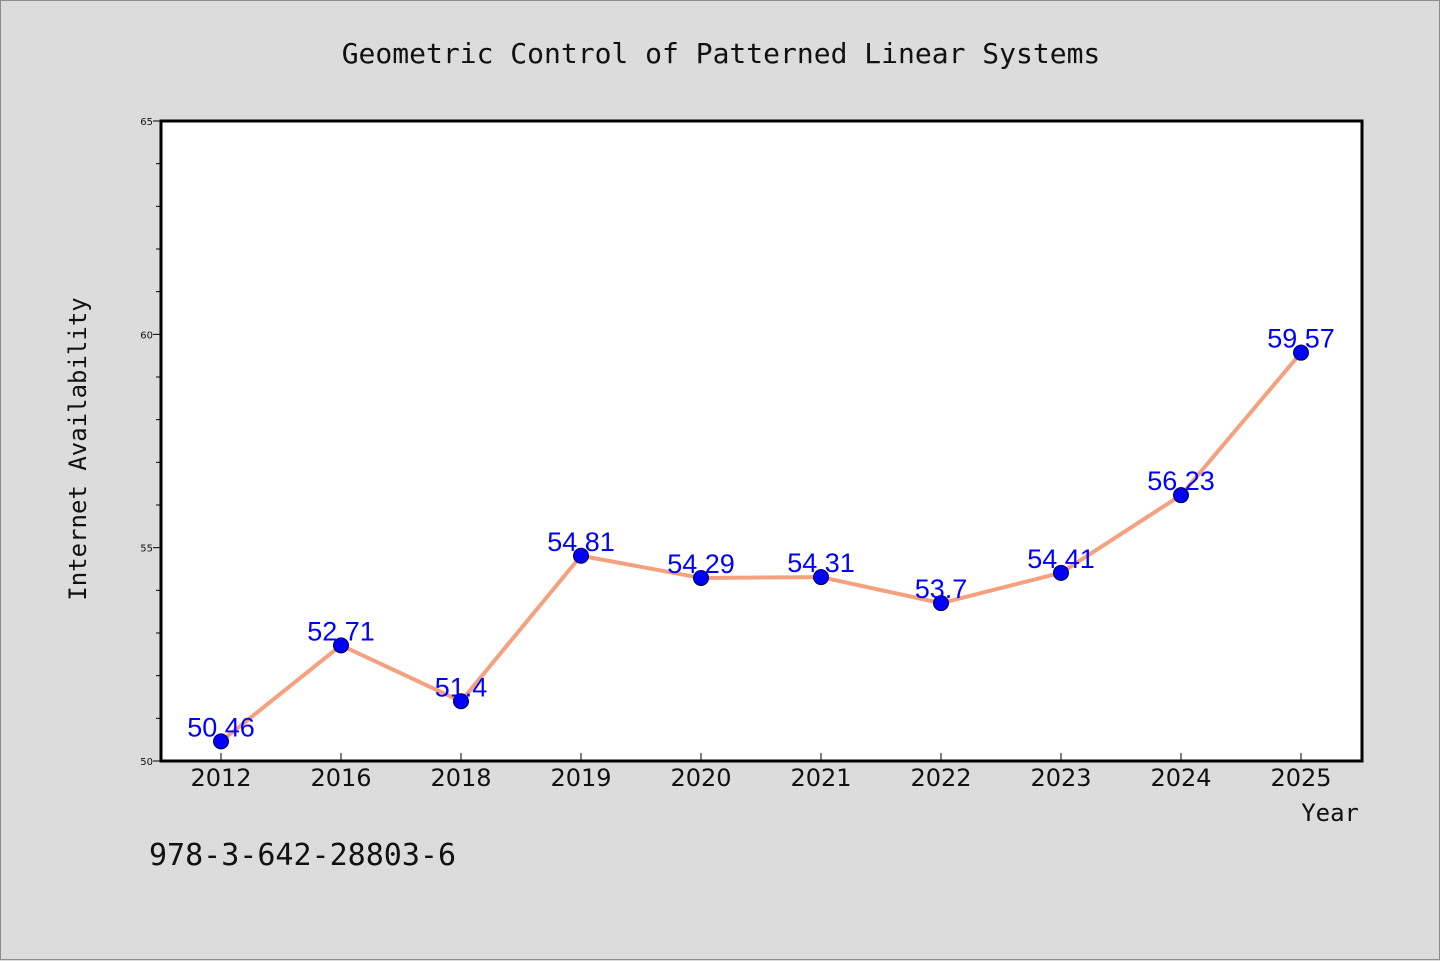  I want to click on data-label: 56.23, so click(1181, 481).